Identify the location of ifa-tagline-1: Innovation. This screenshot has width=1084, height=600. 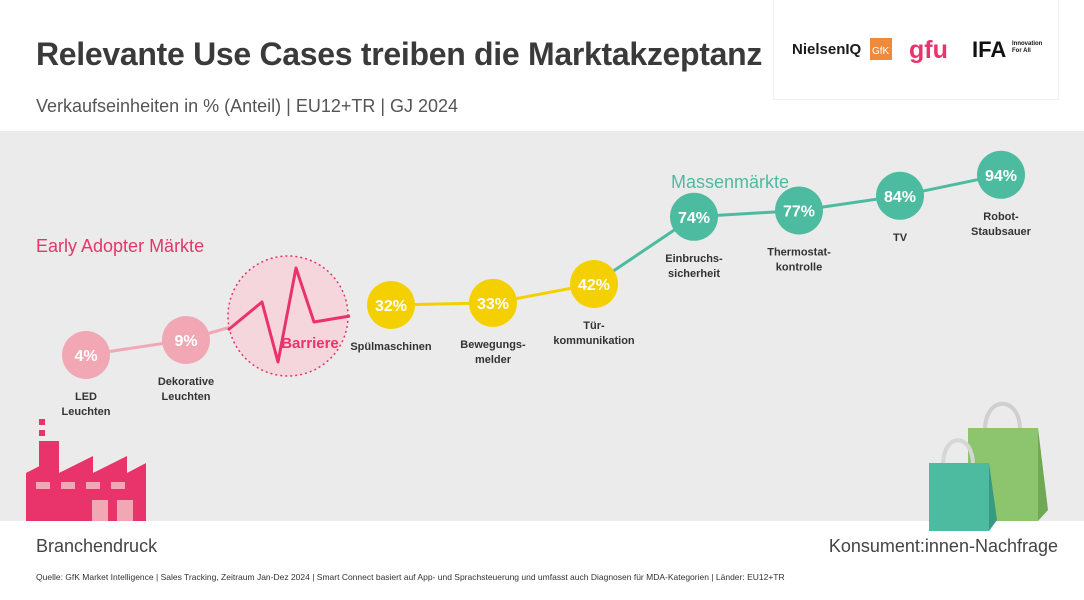
(1027, 44).